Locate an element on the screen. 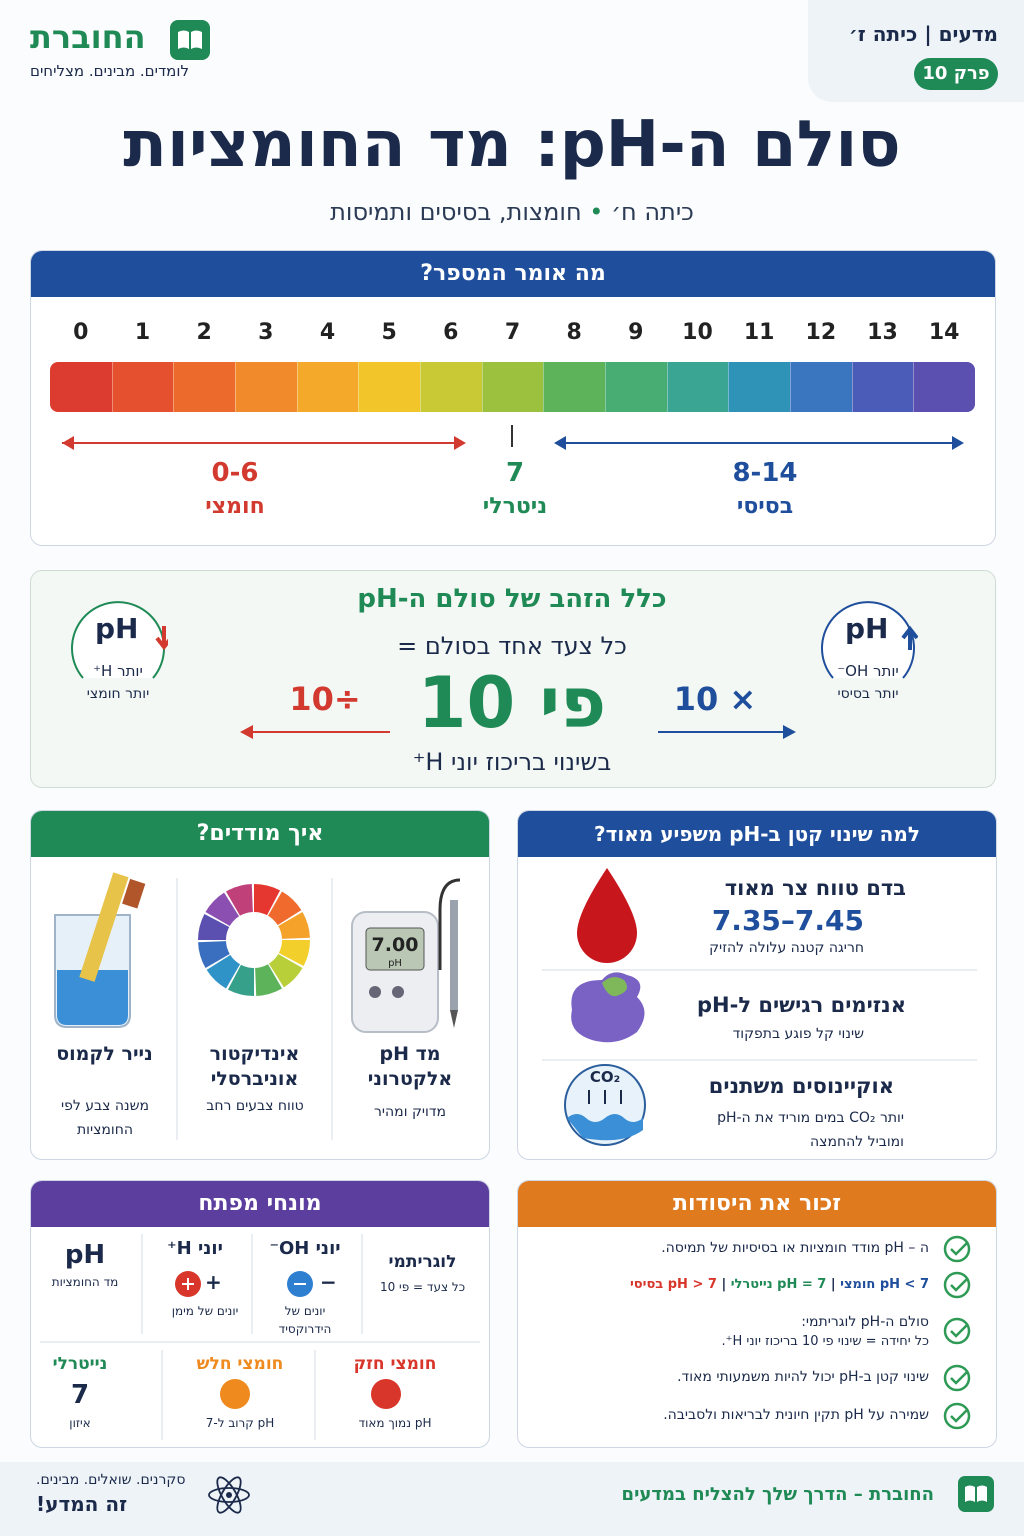 The image size is (1024, 1536). measure-heading: איך מודדים? is located at coordinates (260, 834).